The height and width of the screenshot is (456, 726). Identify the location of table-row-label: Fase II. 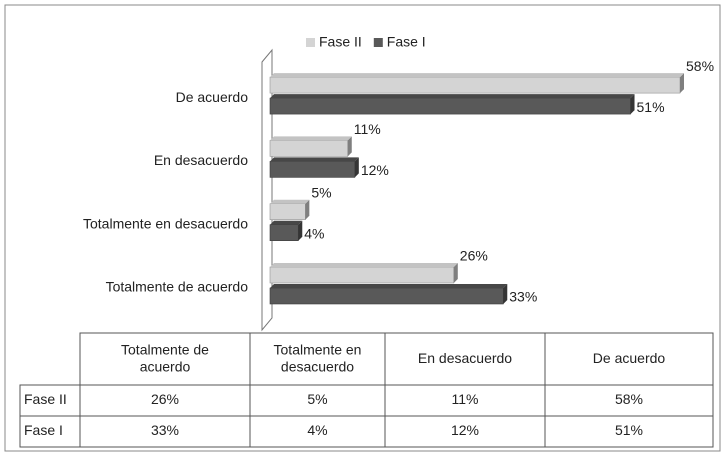
(45, 399).